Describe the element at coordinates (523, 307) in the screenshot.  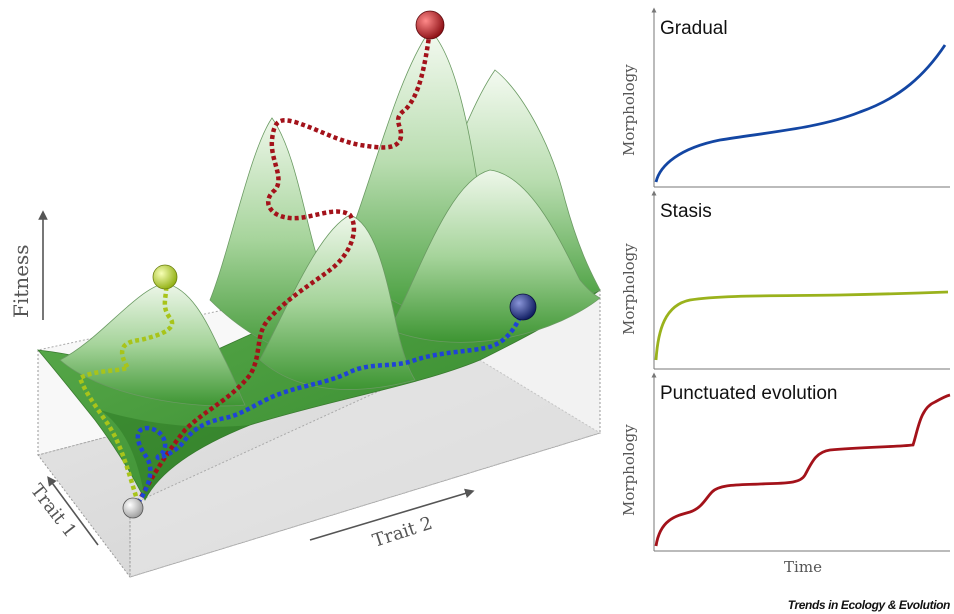
I see `blue-peak-ball` at that location.